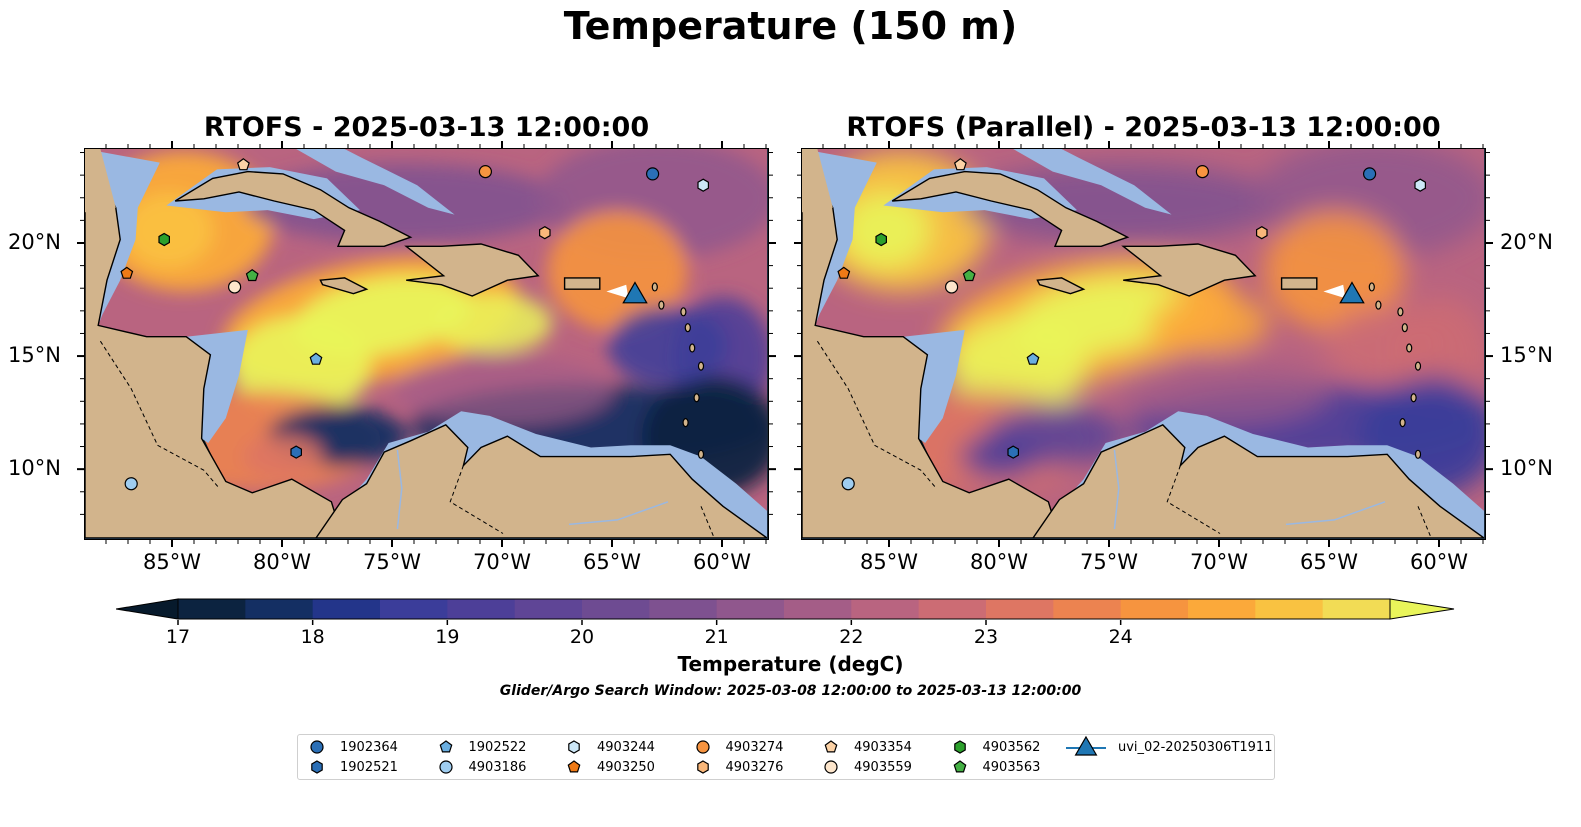 The width and height of the screenshot is (1581, 827). I want to click on legend-entry-4903250: 4903250, so click(609, 767).